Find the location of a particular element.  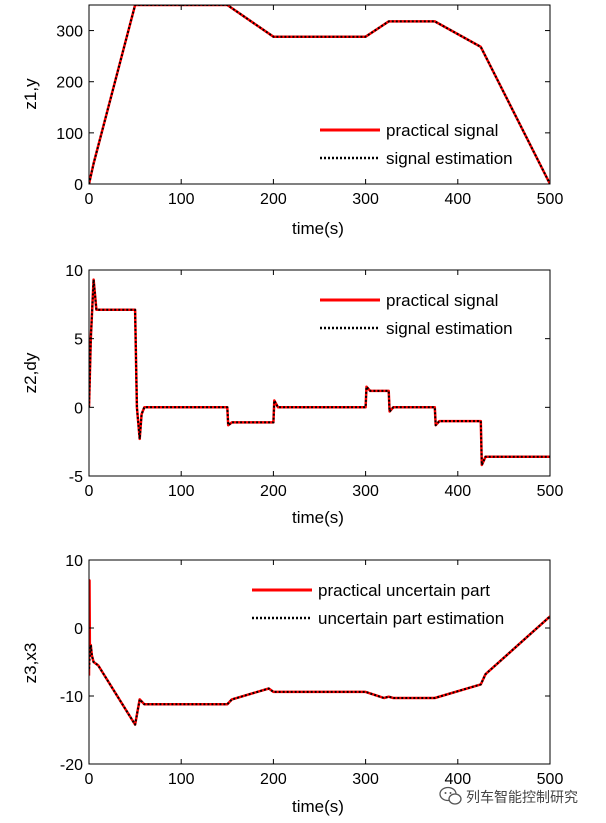

subplot-2-legend: practical signal signal estimation is located at coordinates (416, 314).